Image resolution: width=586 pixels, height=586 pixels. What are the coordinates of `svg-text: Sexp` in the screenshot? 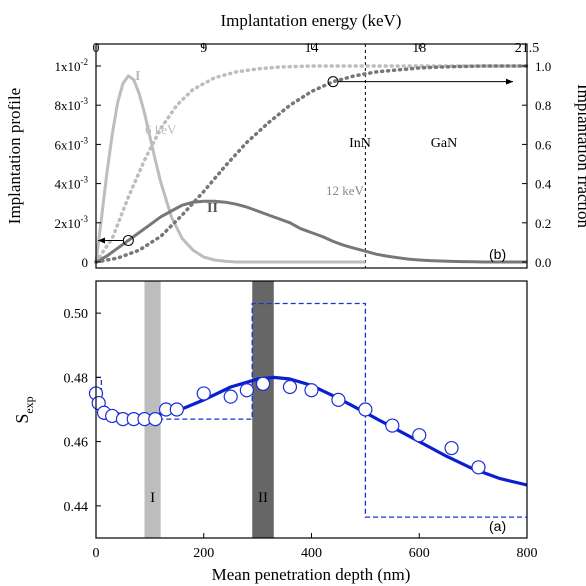 It's located at (24, 409).